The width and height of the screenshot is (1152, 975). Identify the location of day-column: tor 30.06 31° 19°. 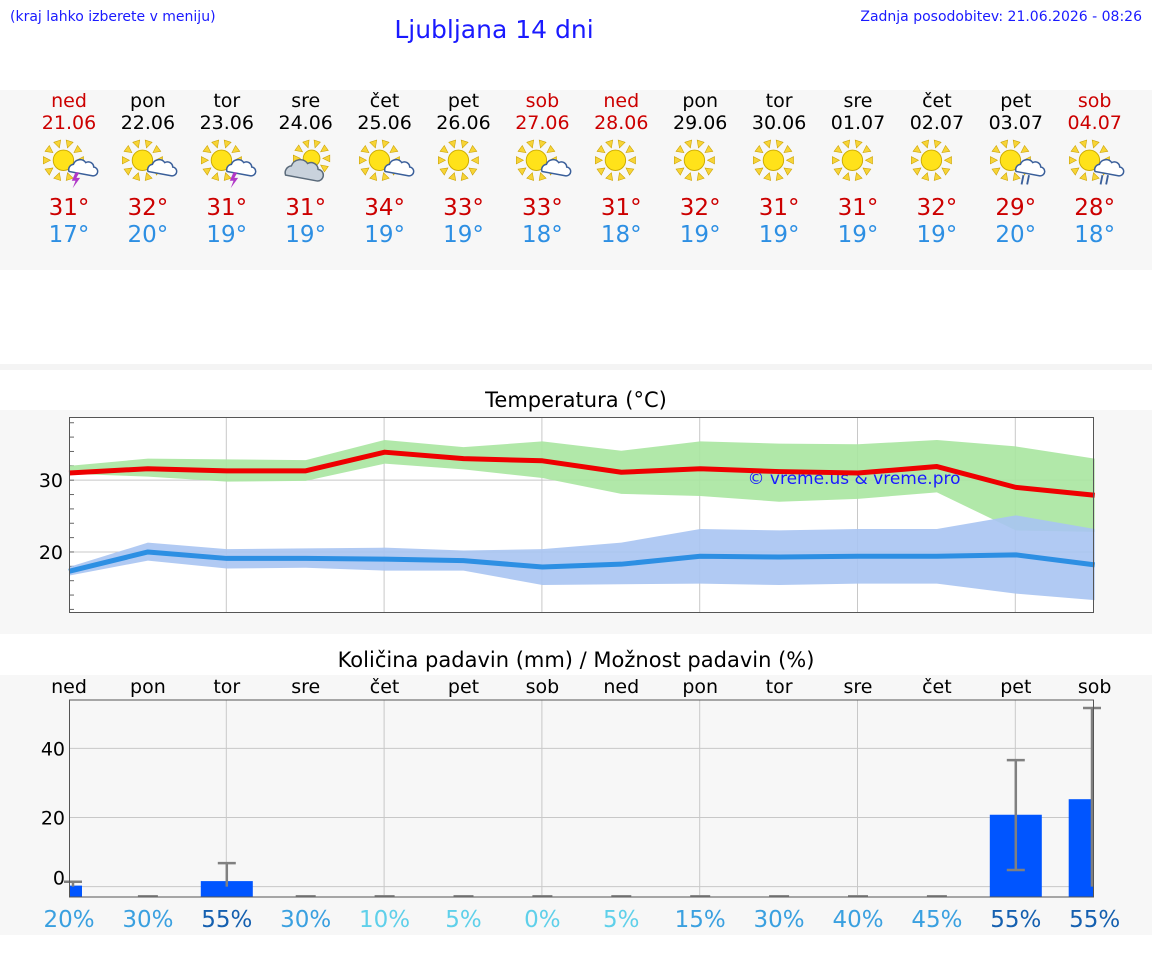
(779, 169).